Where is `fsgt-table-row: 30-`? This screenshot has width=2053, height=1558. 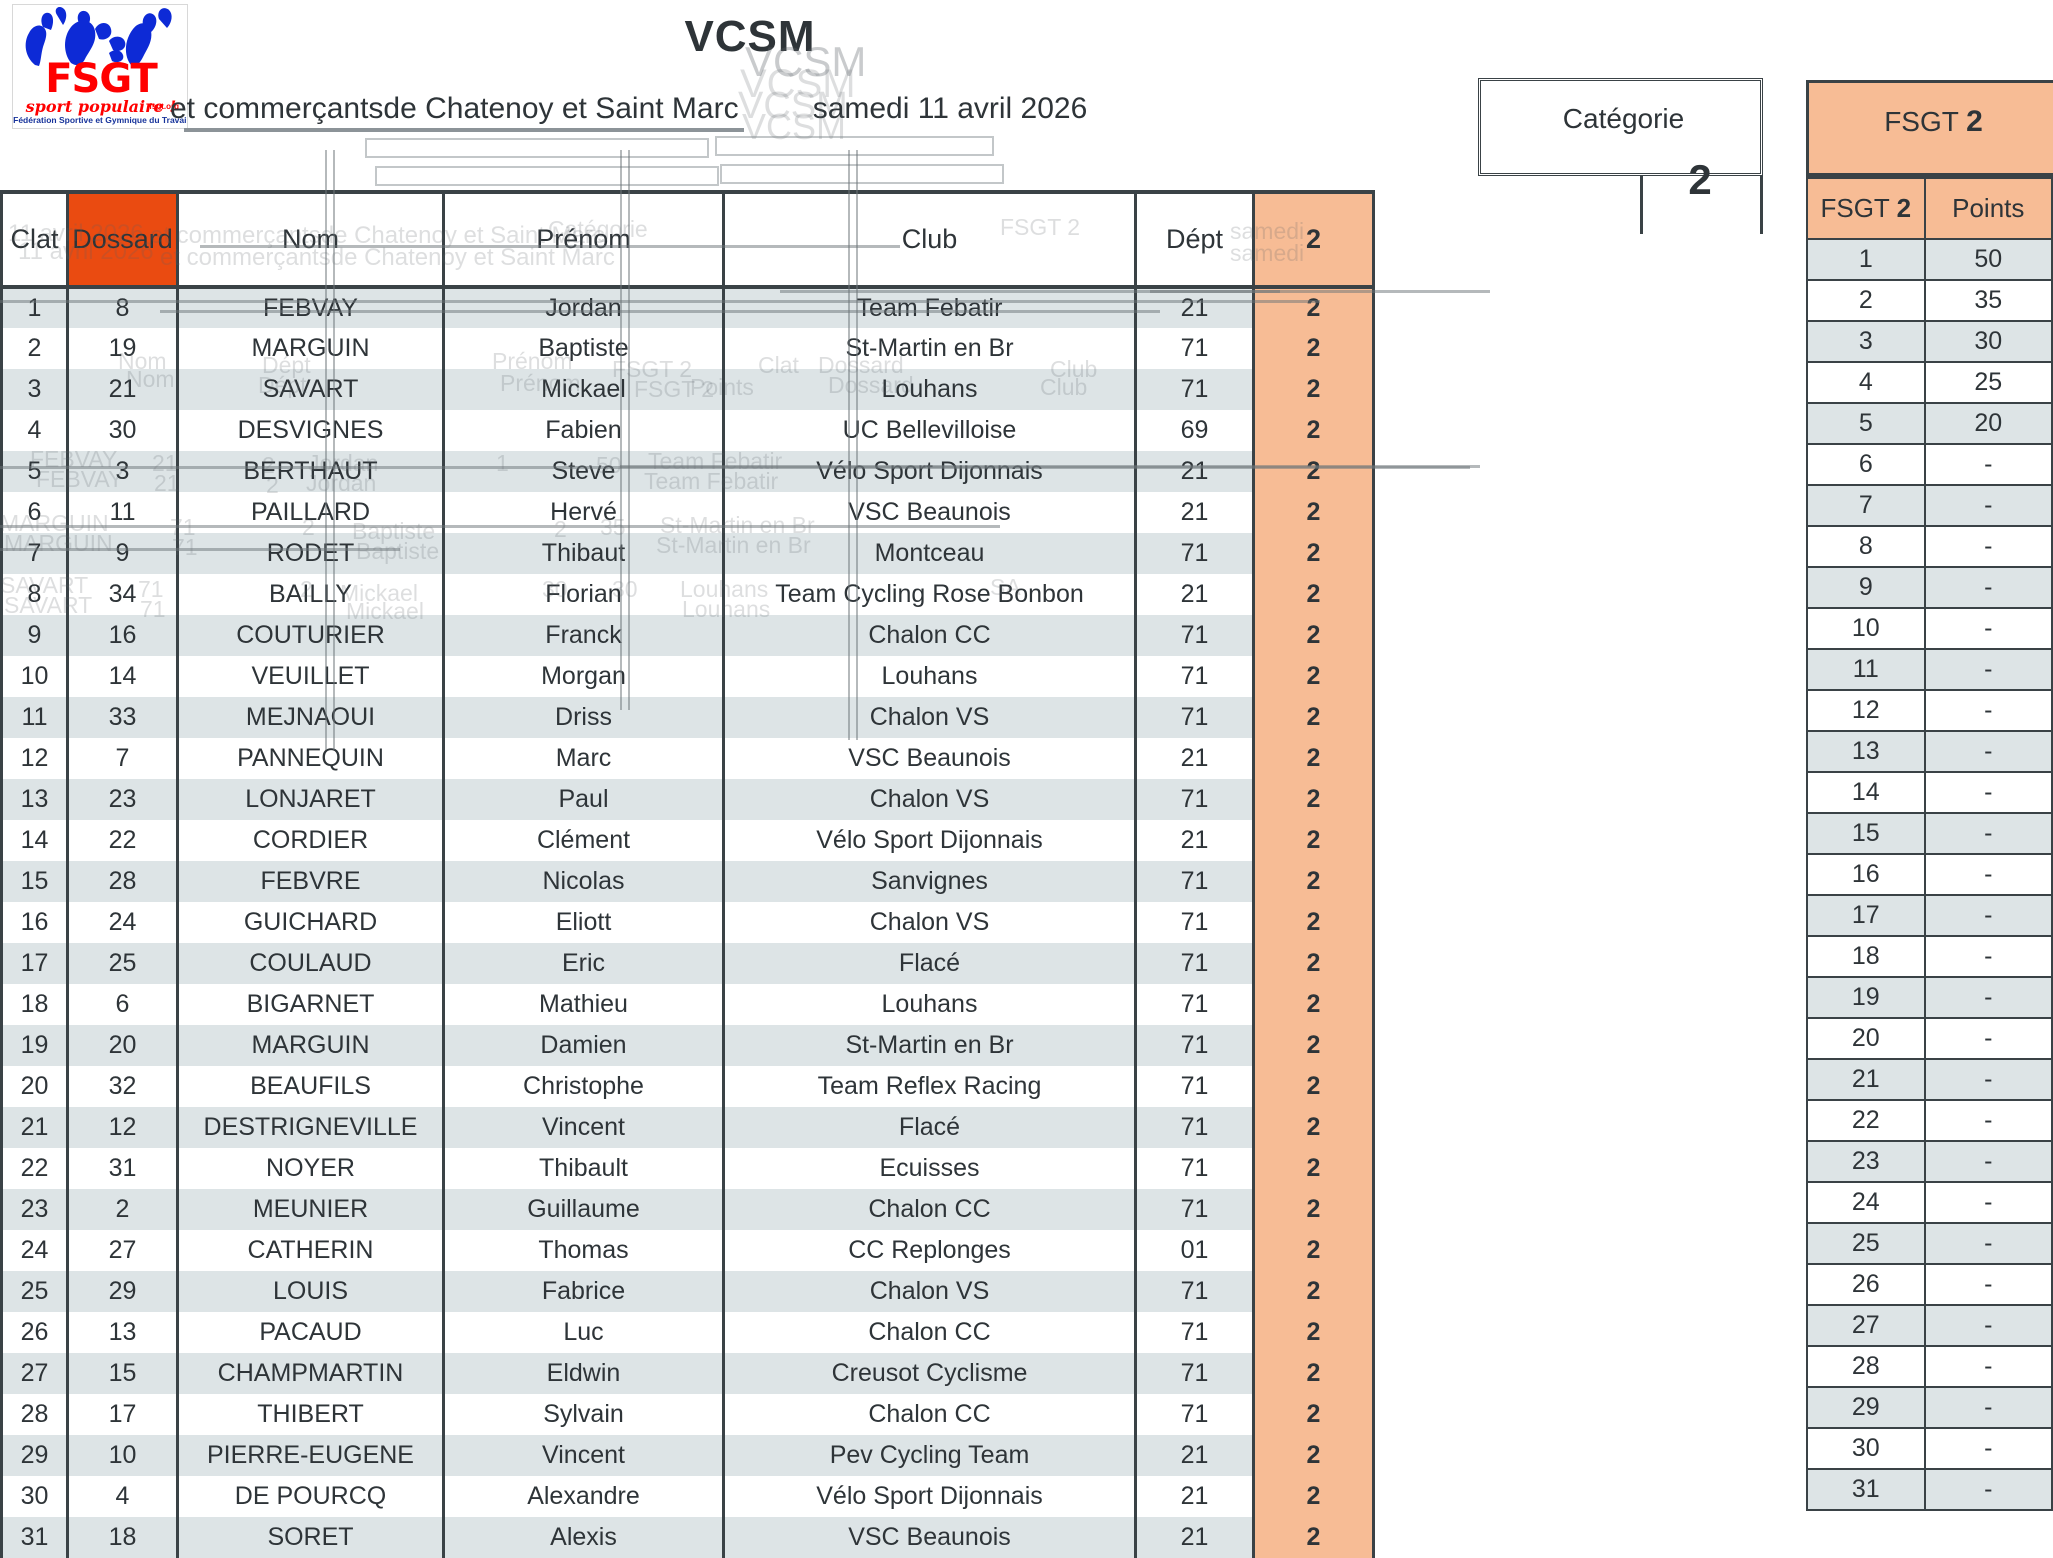 fsgt-table-row: 30- is located at coordinates (1929, 1448).